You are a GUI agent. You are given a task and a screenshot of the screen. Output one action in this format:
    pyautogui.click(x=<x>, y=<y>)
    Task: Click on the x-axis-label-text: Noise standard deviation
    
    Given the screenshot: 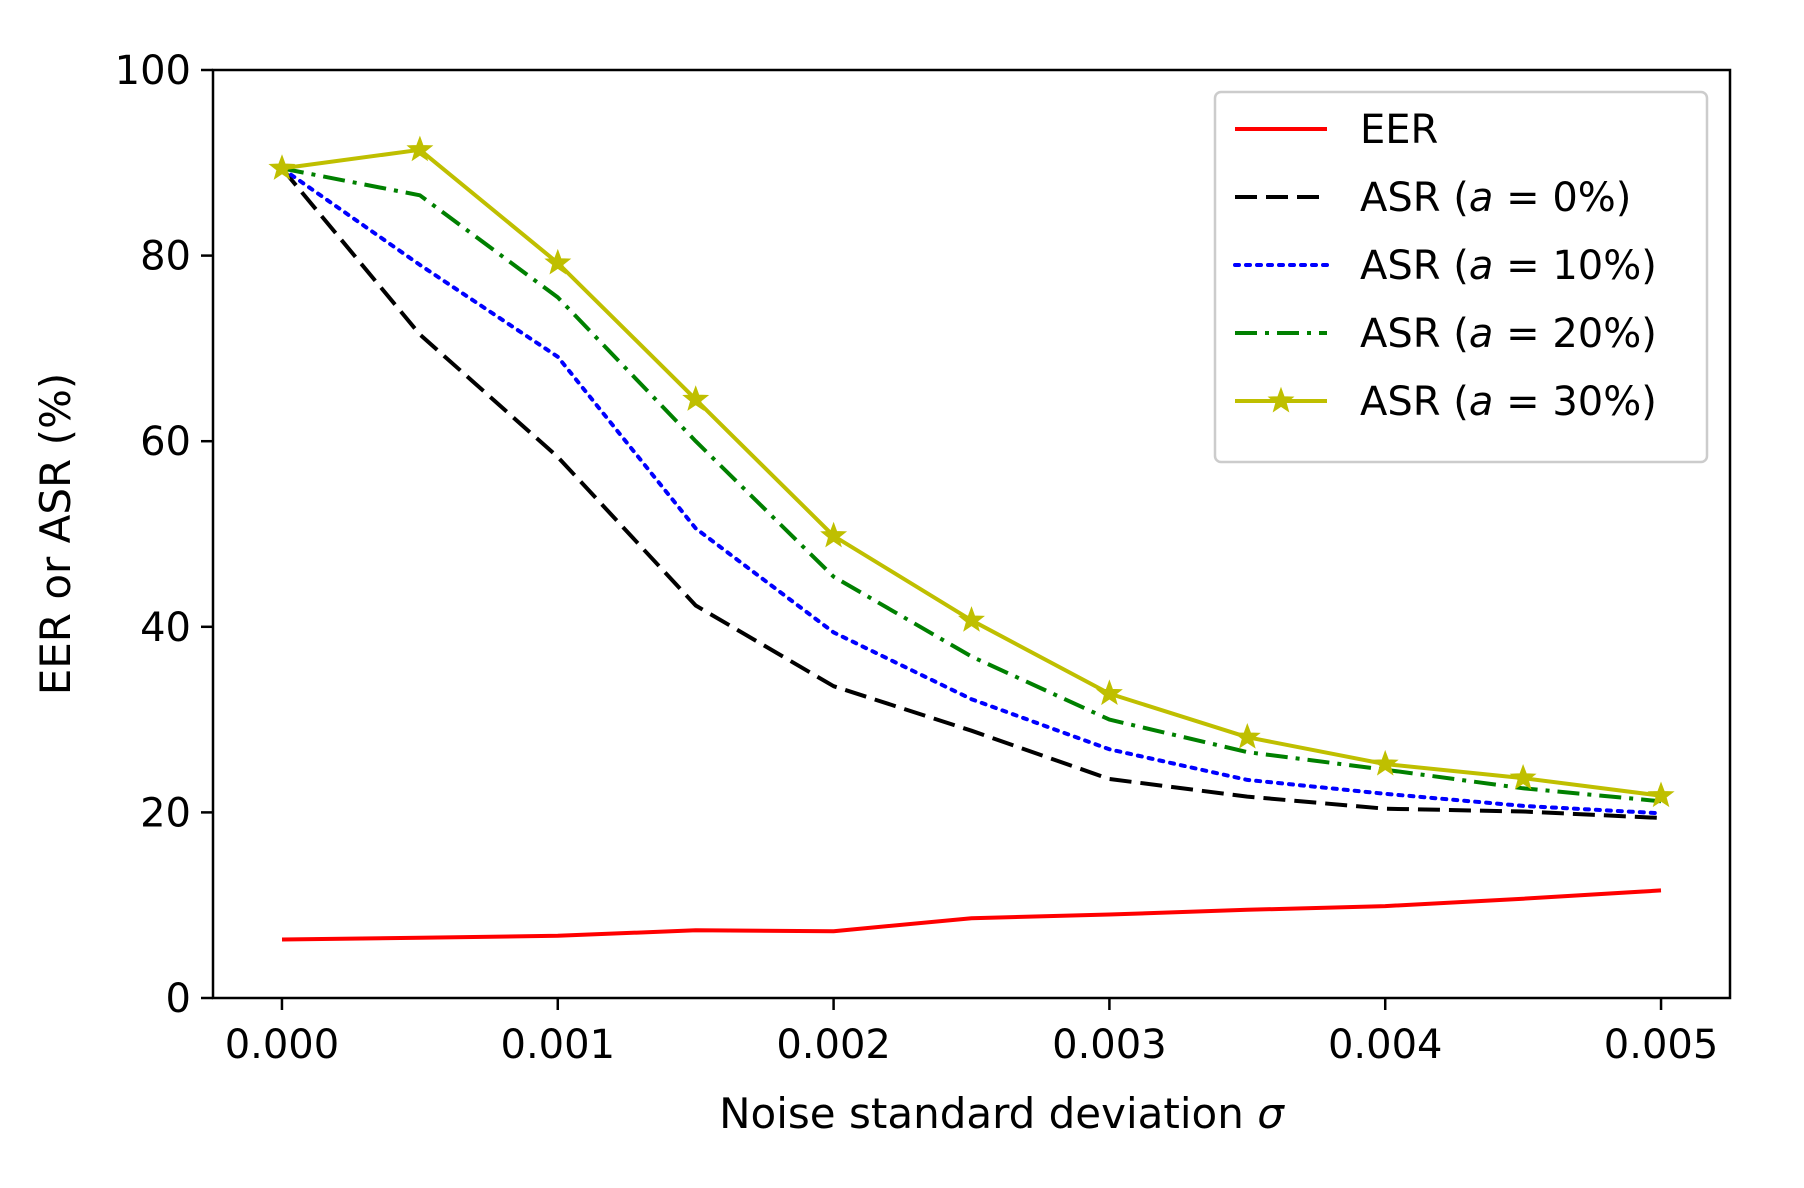 What is the action you would take?
    pyautogui.click(x=981, y=1113)
    